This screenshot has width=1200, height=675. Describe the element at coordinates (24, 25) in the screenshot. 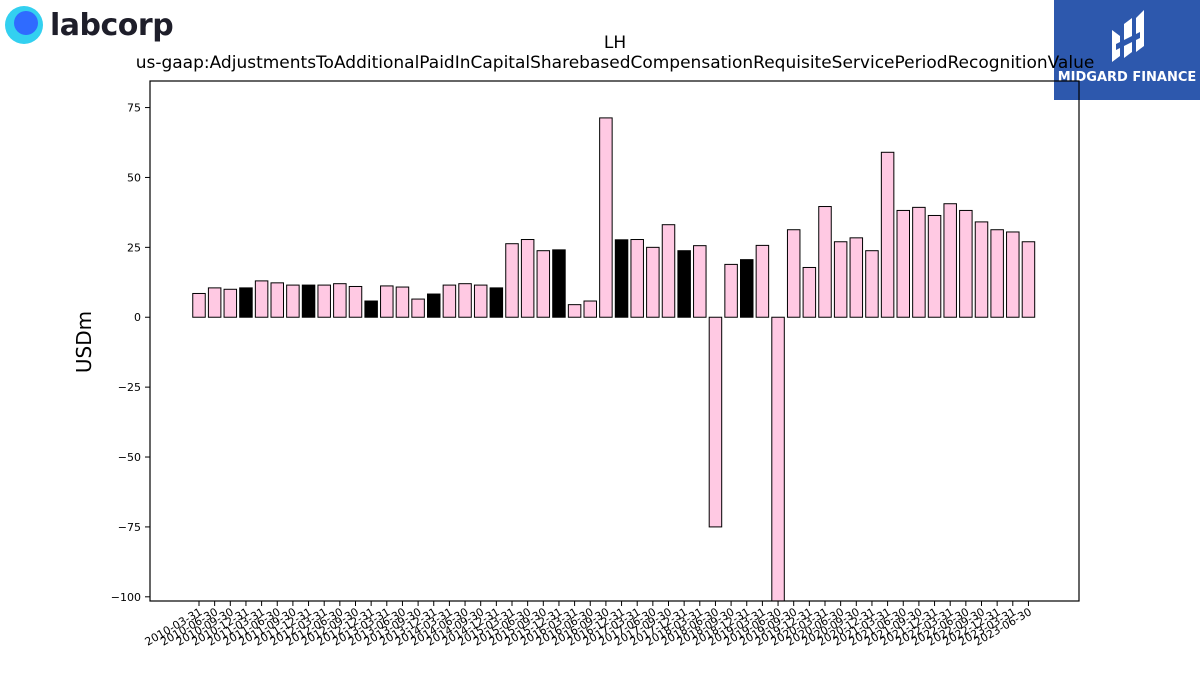

I see `labcorp-logo-icon` at that location.